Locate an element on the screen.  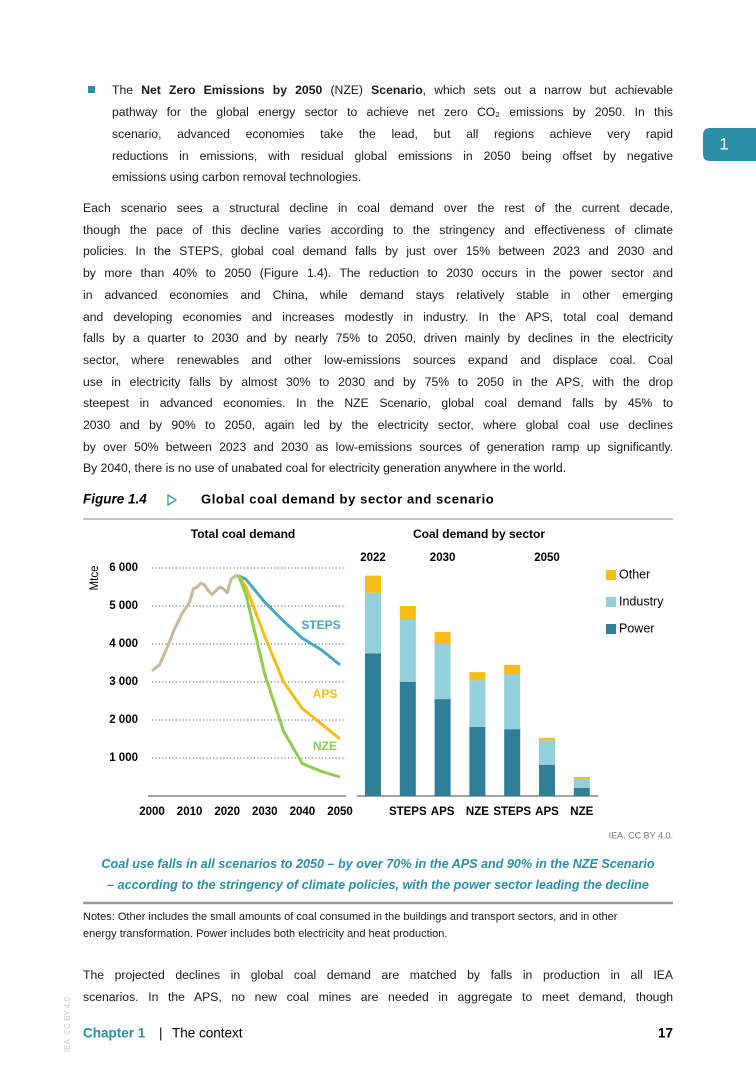
y-tick-label: 6 000 is located at coordinates (123, 568).